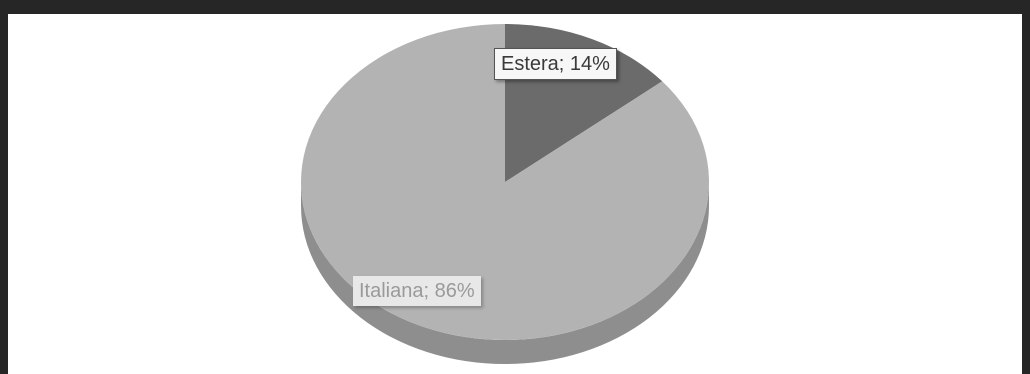  What do you see at coordinates (555, 64) in the screenshot?
I see `data-label-estera: Estera; 14%` at bounding box center [555, 64].